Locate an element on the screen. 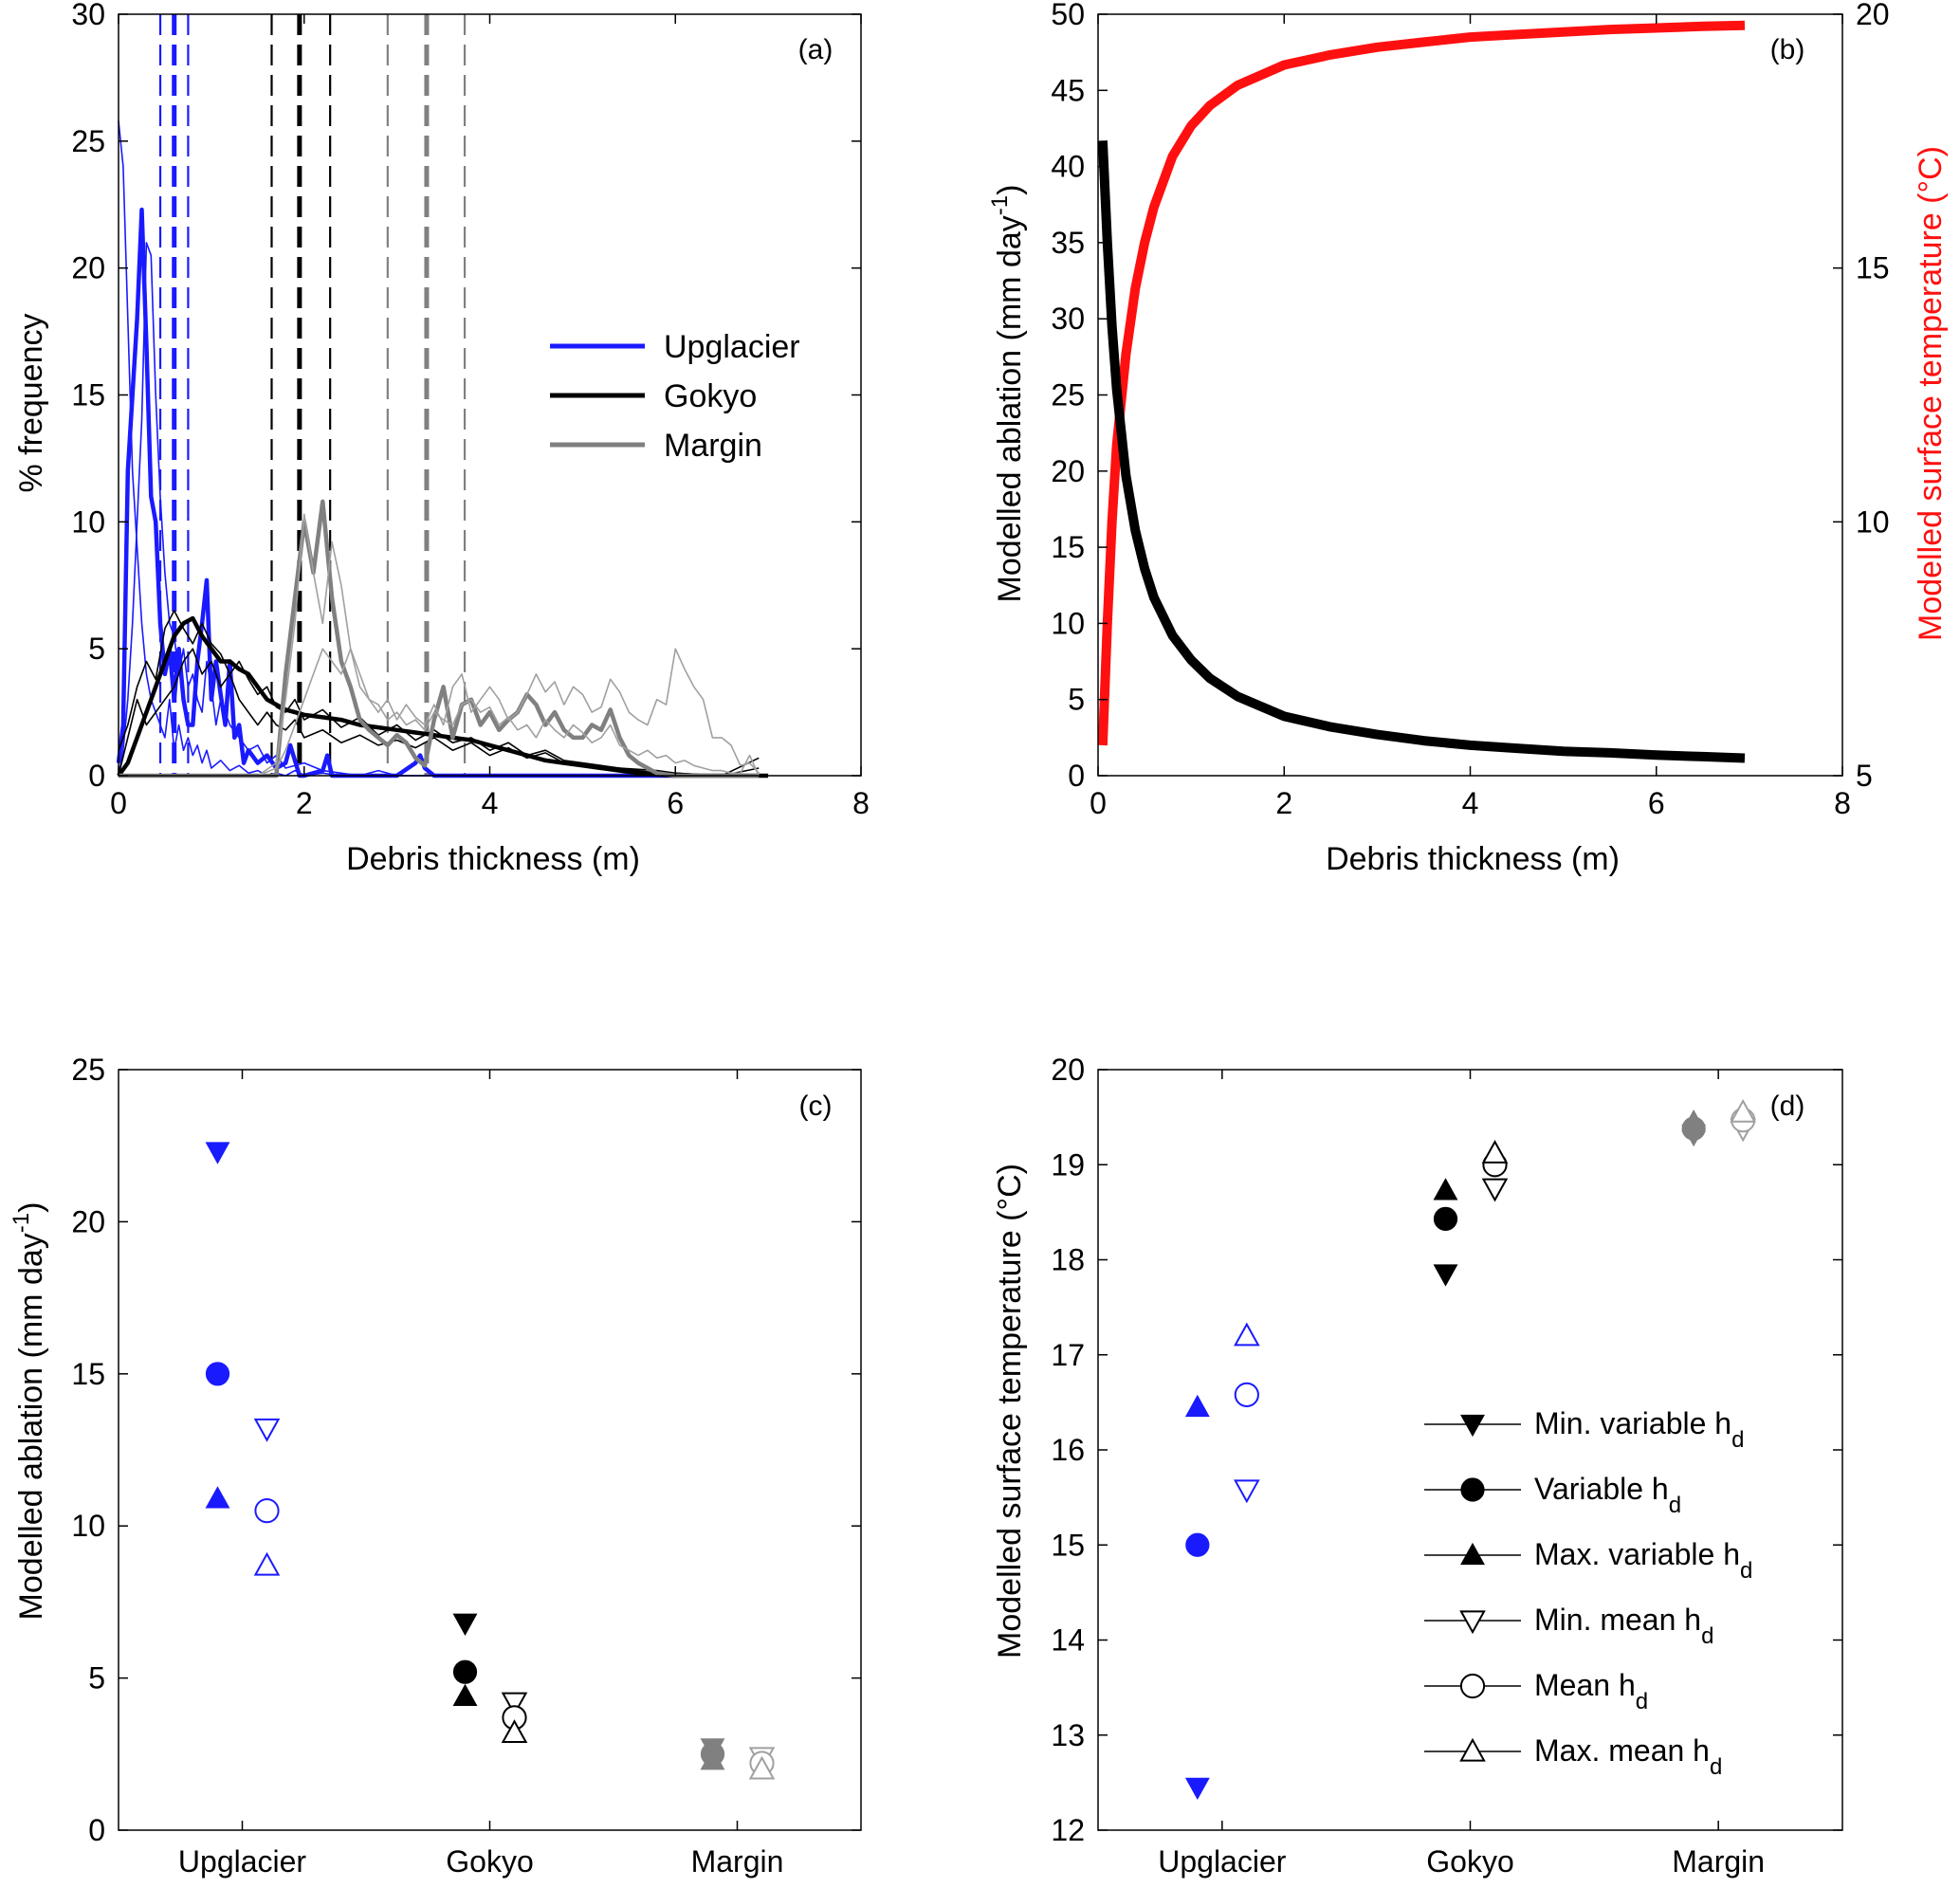 Image resolution: width=1960 pixels, height=1888 pixels. b-ytick-label: 0 is located at coordinates (1076, 776).